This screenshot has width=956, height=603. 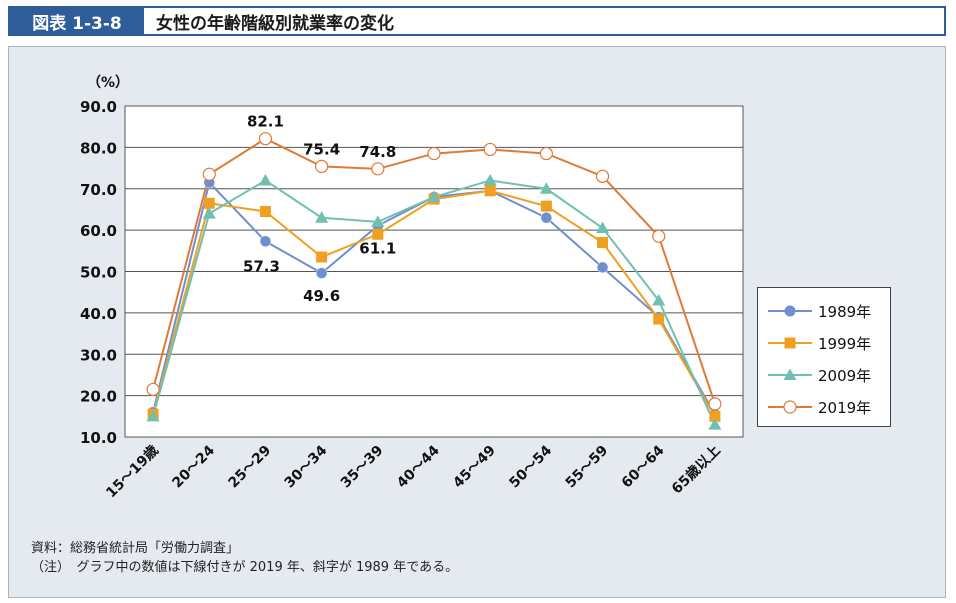 What do you see at coordinates (306, 466) in the screenshot?
I see `x-tick-label: 30～34` at bounding box center [306, 466].